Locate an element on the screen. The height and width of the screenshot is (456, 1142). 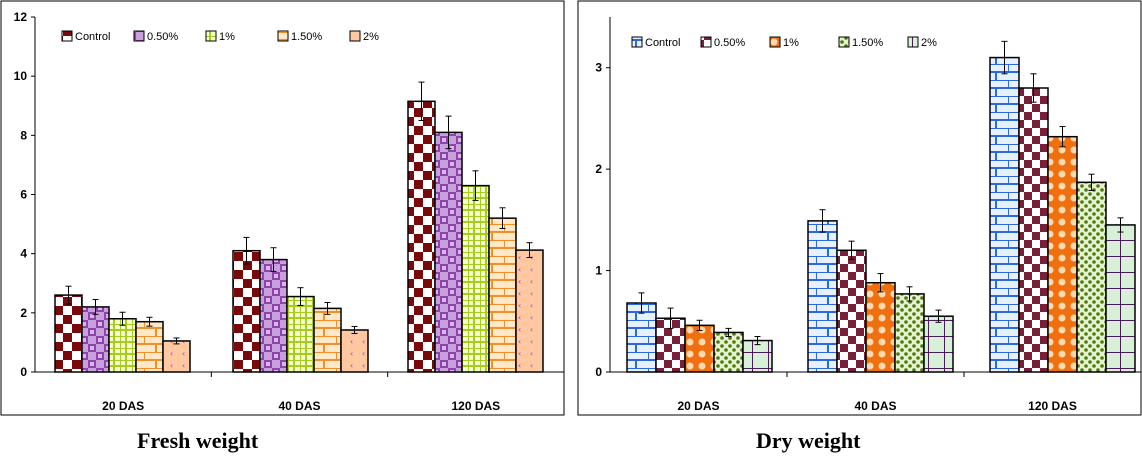
y-tick-label: 8 is located at coordinates (23, 135).